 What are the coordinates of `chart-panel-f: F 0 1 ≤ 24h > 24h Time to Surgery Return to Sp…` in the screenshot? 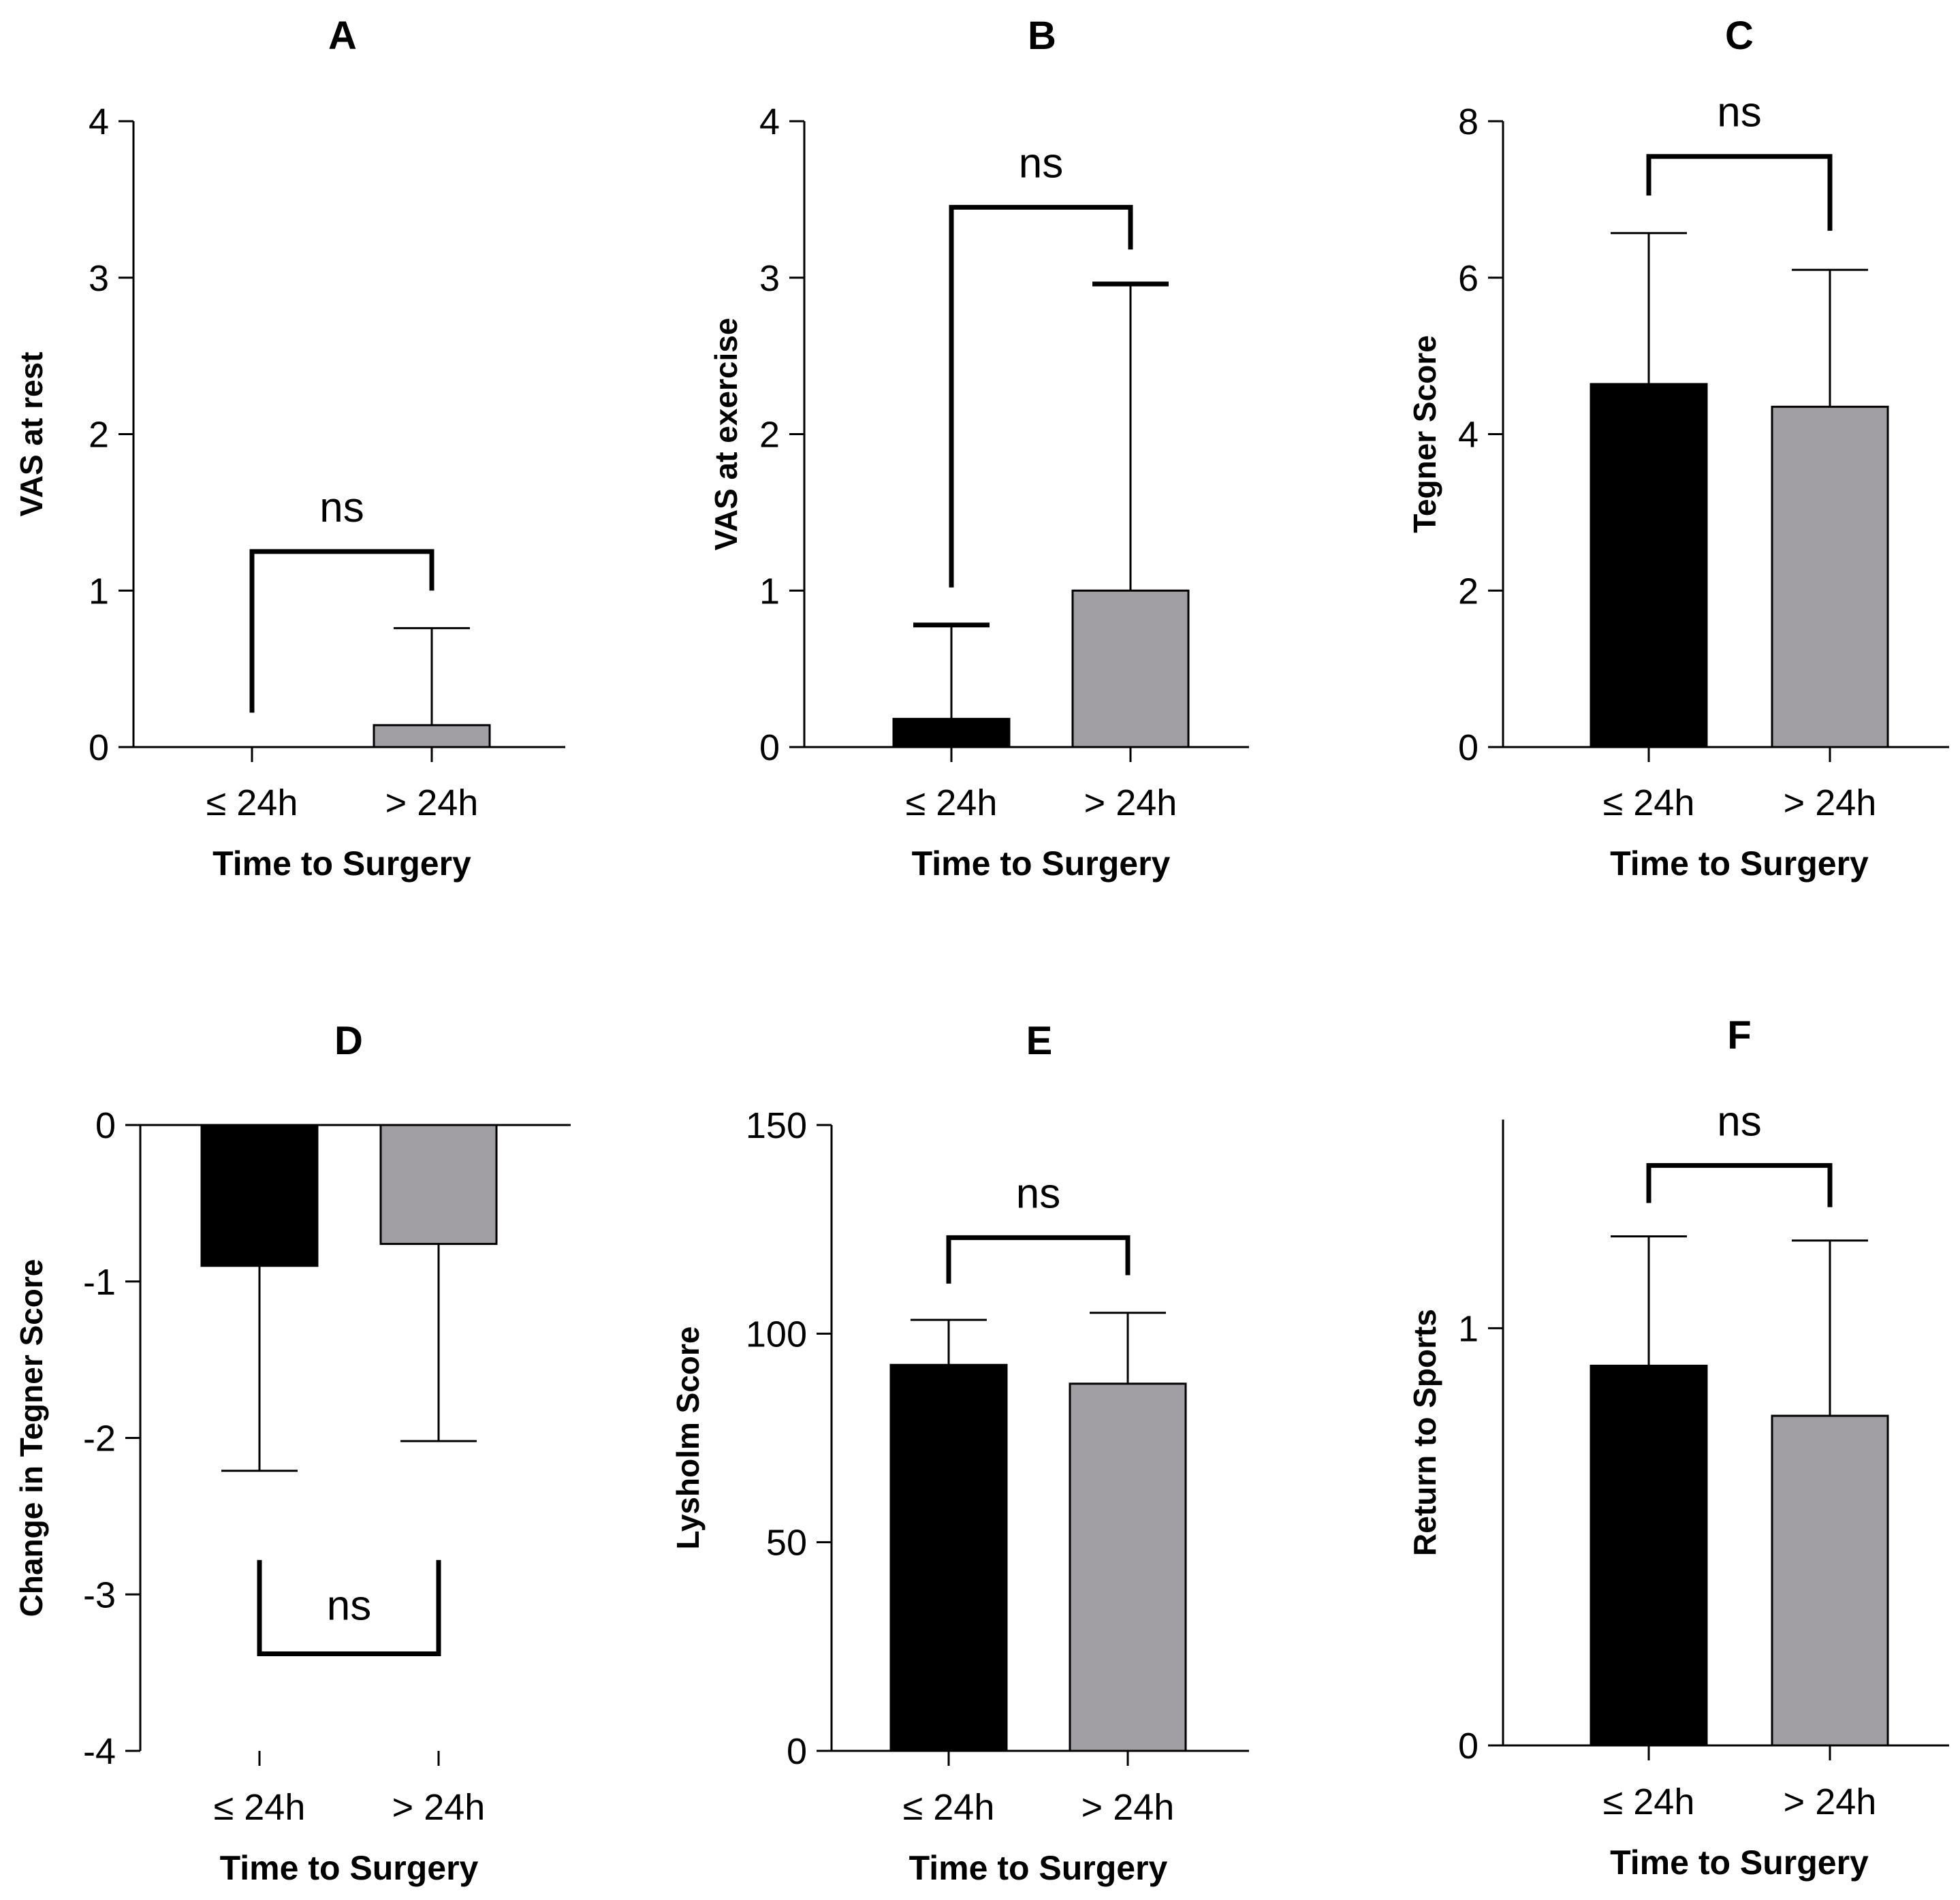 It's located at (1678, 1447).